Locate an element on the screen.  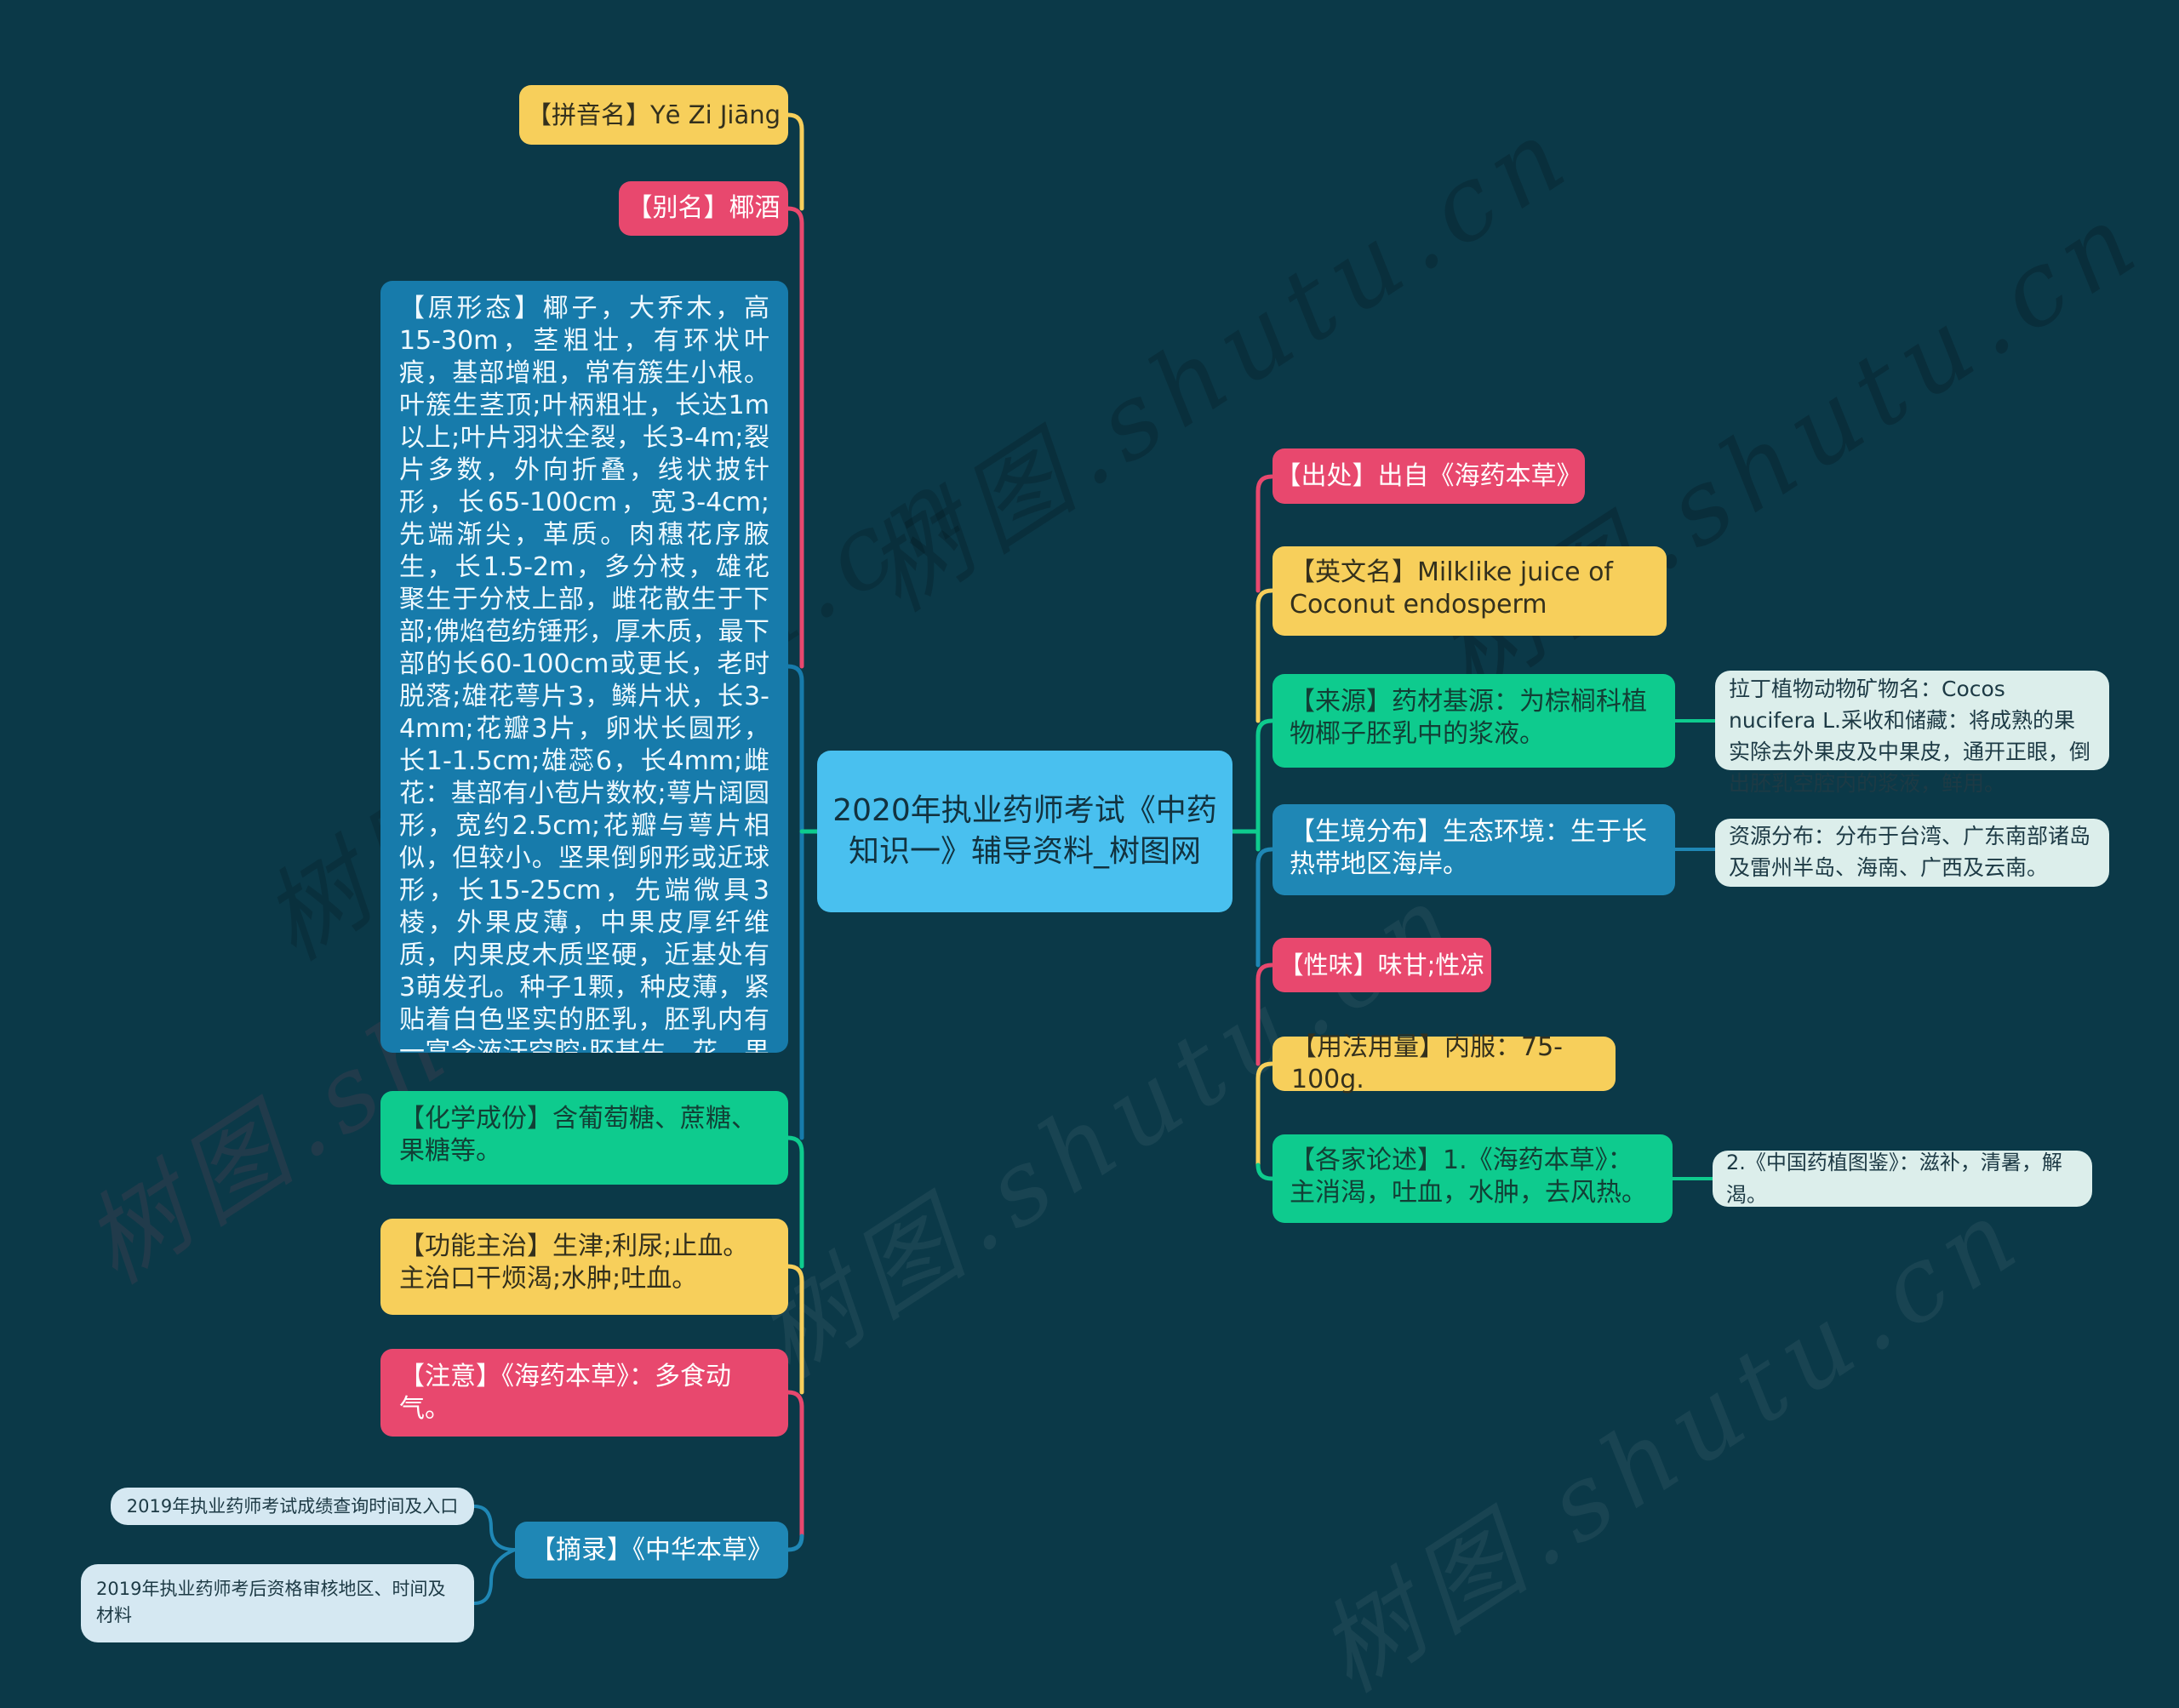
node-bieming-label: 【别名】椰酒 is located at coordinates (704, 208).